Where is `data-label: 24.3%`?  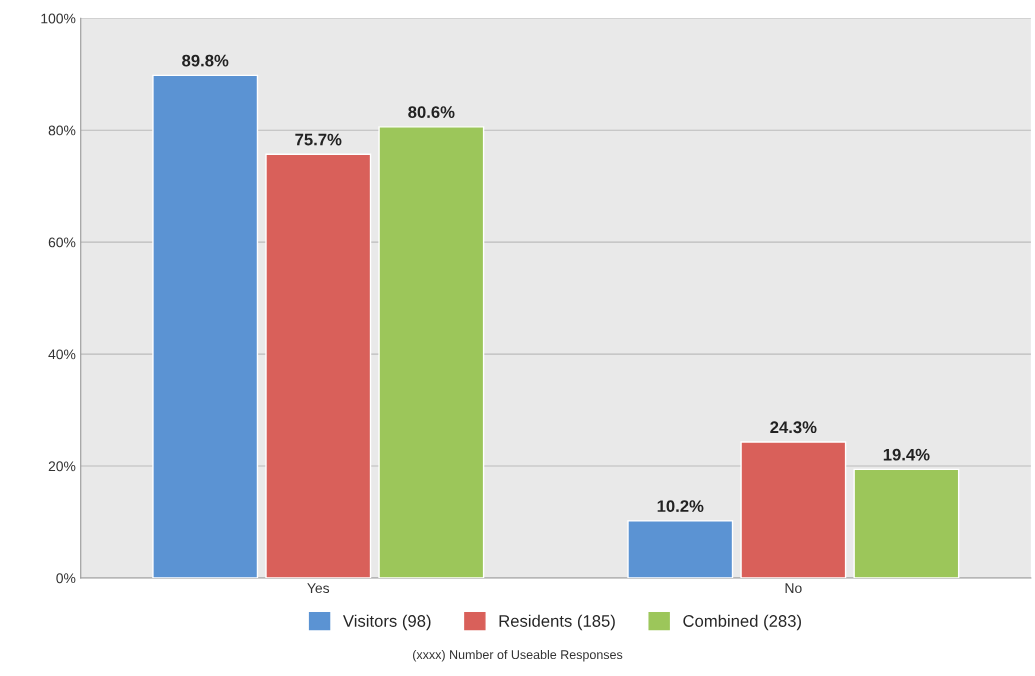
data-label: 24.3% is located at coordinates (793, 427).